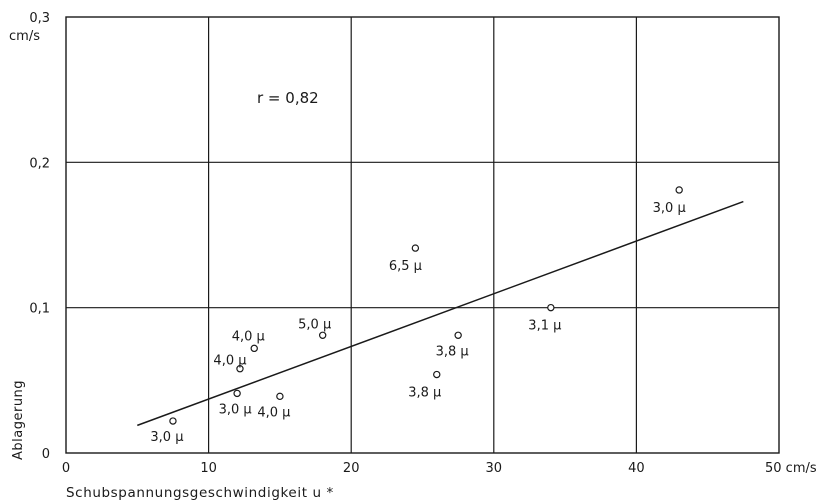  I want to click on data-point-label: 6,5 µ, so click(405, 266).